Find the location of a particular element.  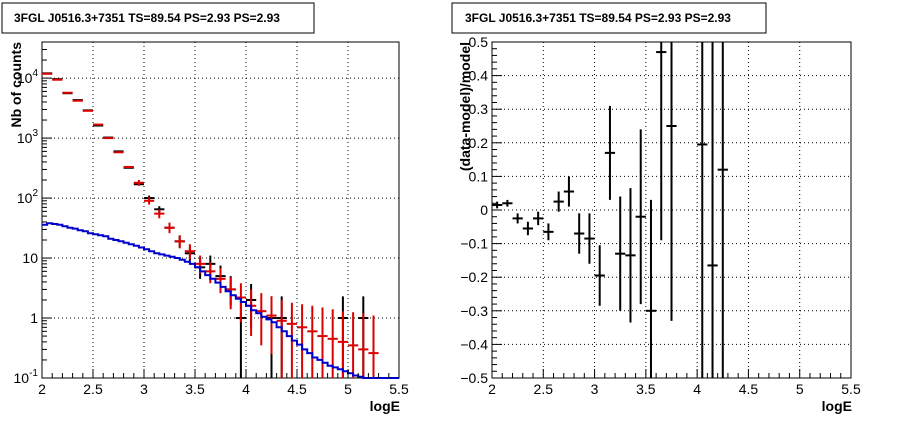

y-tick-label: 10 is located at coordinates (30, 258).